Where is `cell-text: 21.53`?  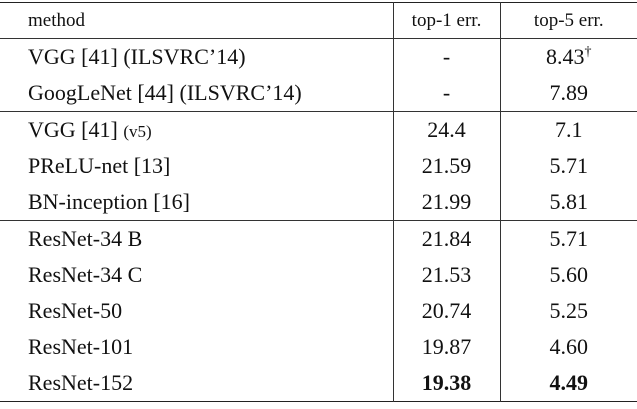
cell-text: 21.53 is located at coordinates (446, 274).